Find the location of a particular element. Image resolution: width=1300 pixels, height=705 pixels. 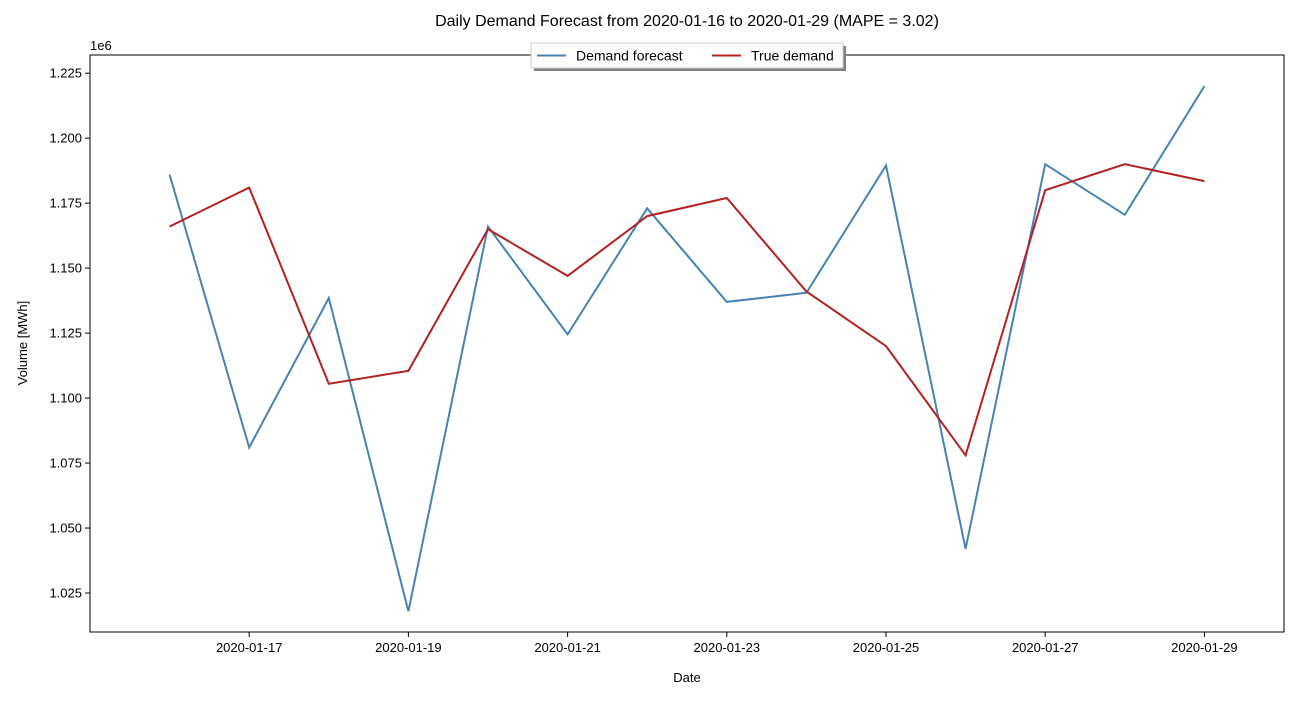

y-tick-label: 1.050 is located at coordinates (65, 528).